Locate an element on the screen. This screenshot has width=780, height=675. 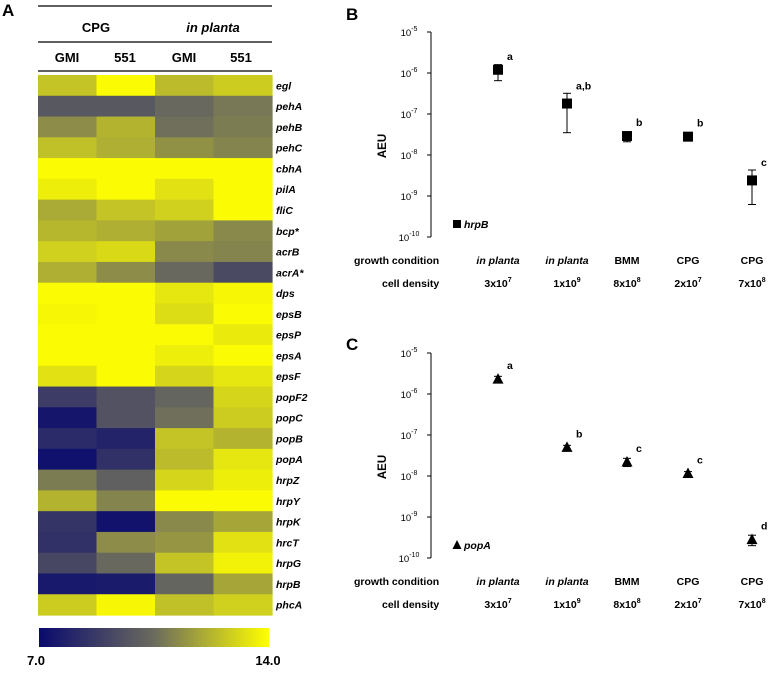
y-tick-label: 10⁻¹⁰ is located at coordinates (409, 558).